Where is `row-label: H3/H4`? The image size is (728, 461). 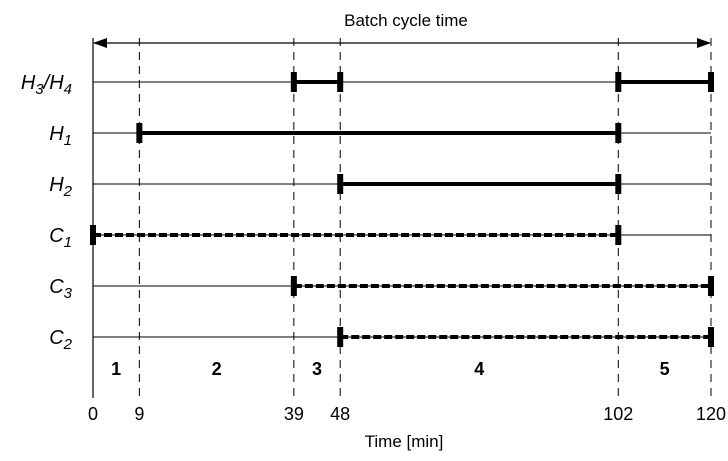 row-label: H3/H4 is located at coordinates (46, 85).